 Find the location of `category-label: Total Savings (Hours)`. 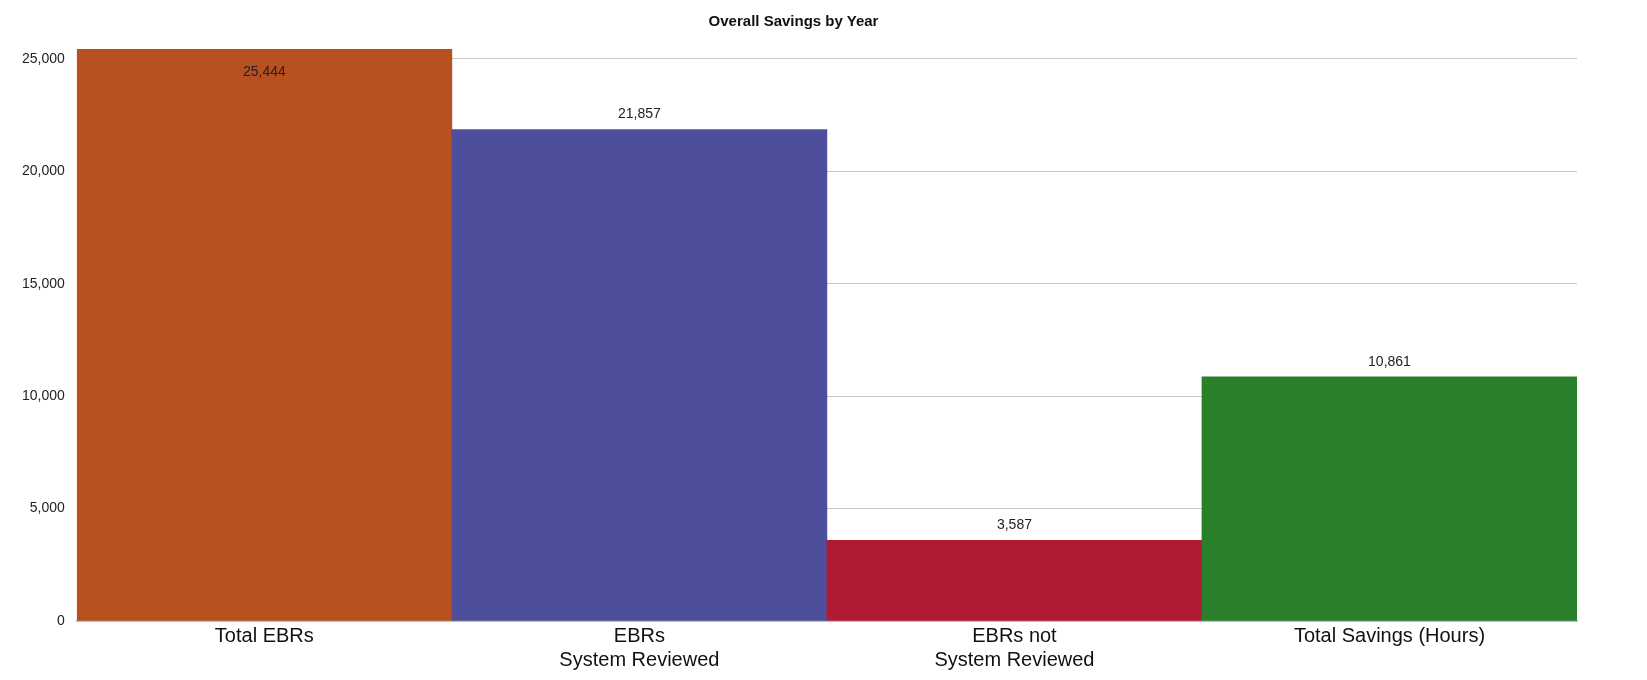

category-label: Total Savings (Hours) is located at coordinates (1389, 634).